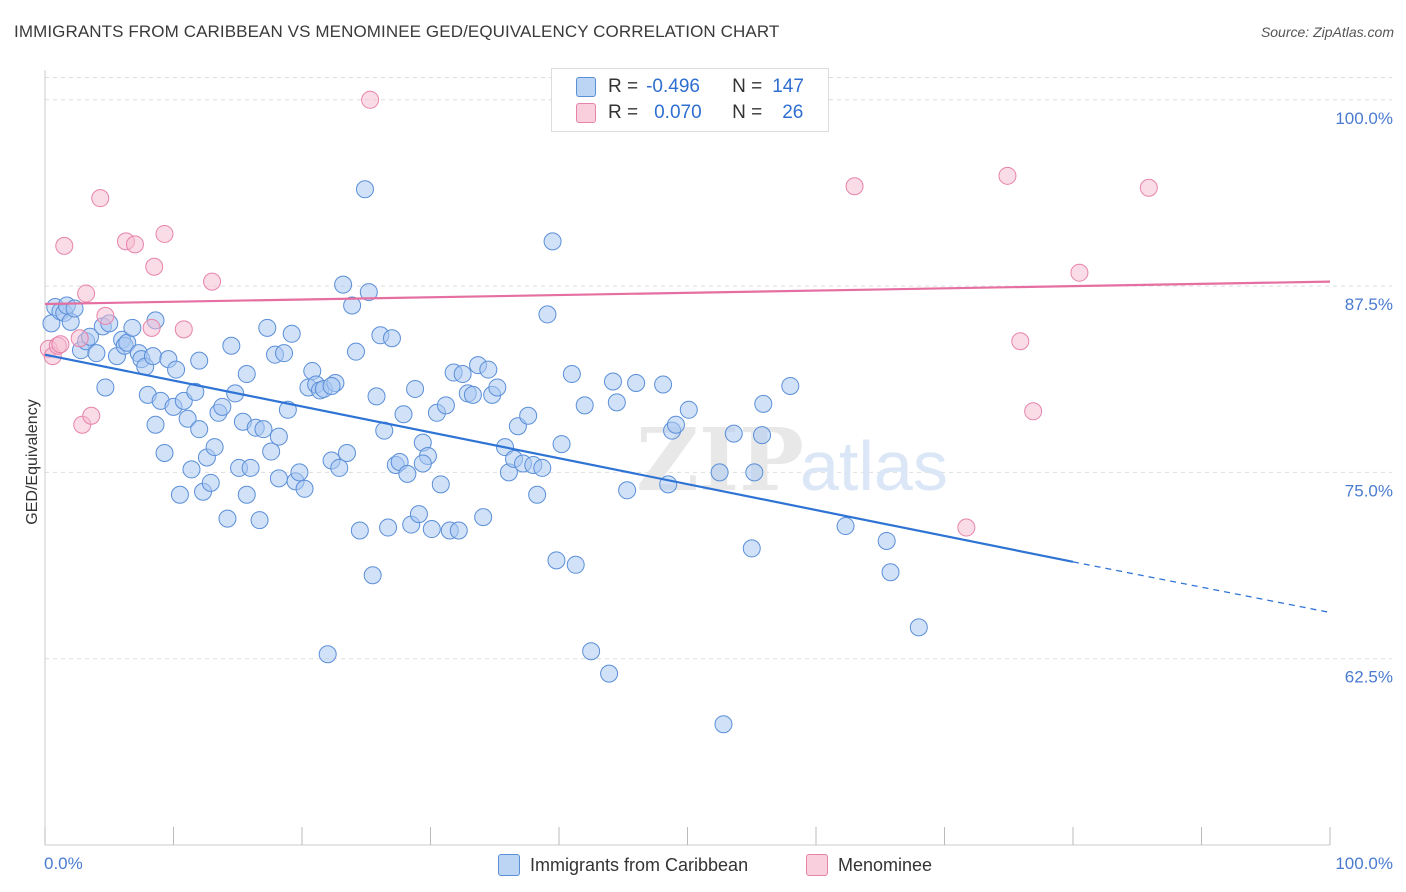 Image resolution: width=1406 pixels, height=892 pixels. Describe the element at coordinates (509, 865) in the screenshot. I see `bottom-legend-swatch-blue` at that location.